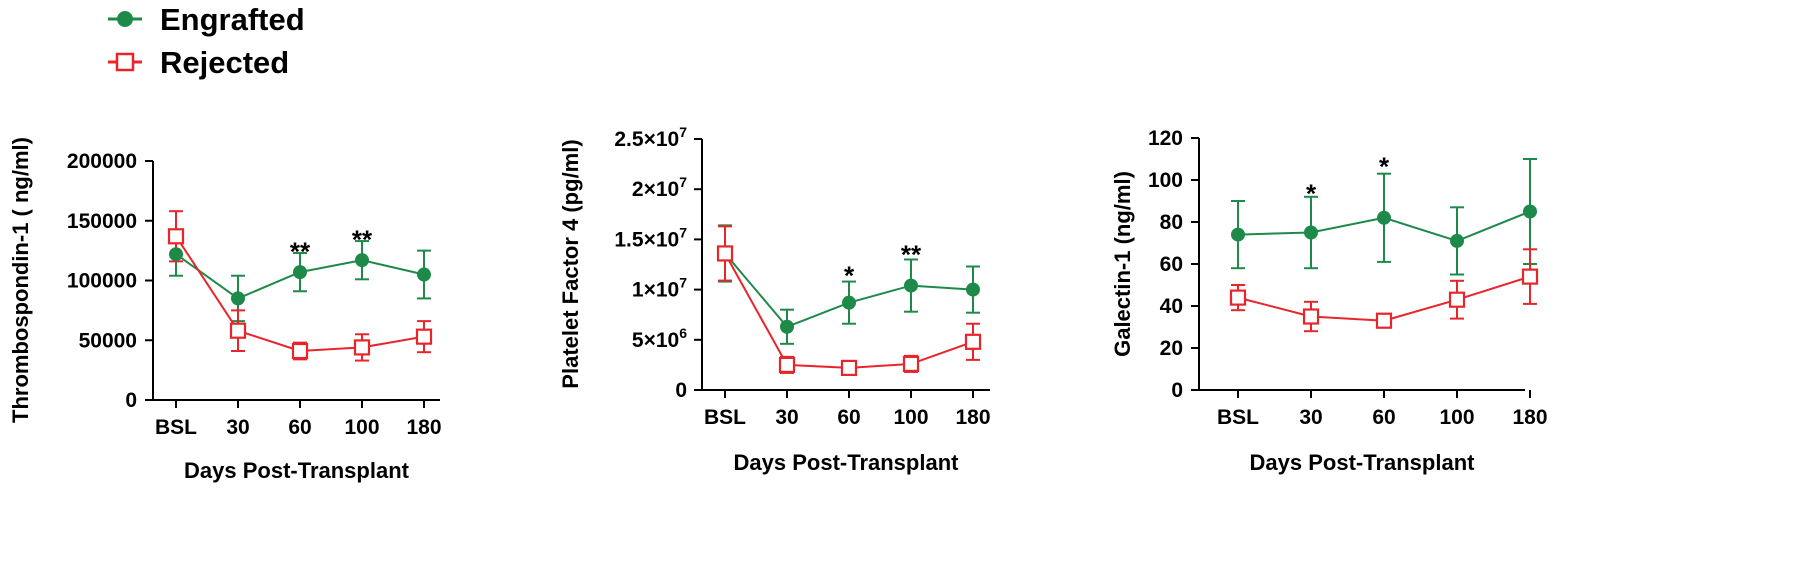  I want to click on y-axis-label: Platelet Factor 4 (pg/ml), so click(570, 263).